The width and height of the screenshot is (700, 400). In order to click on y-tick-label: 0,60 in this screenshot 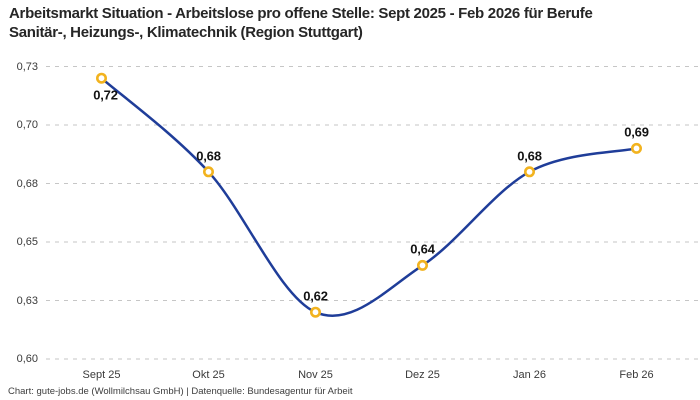, I will do `click(27, 359)`.